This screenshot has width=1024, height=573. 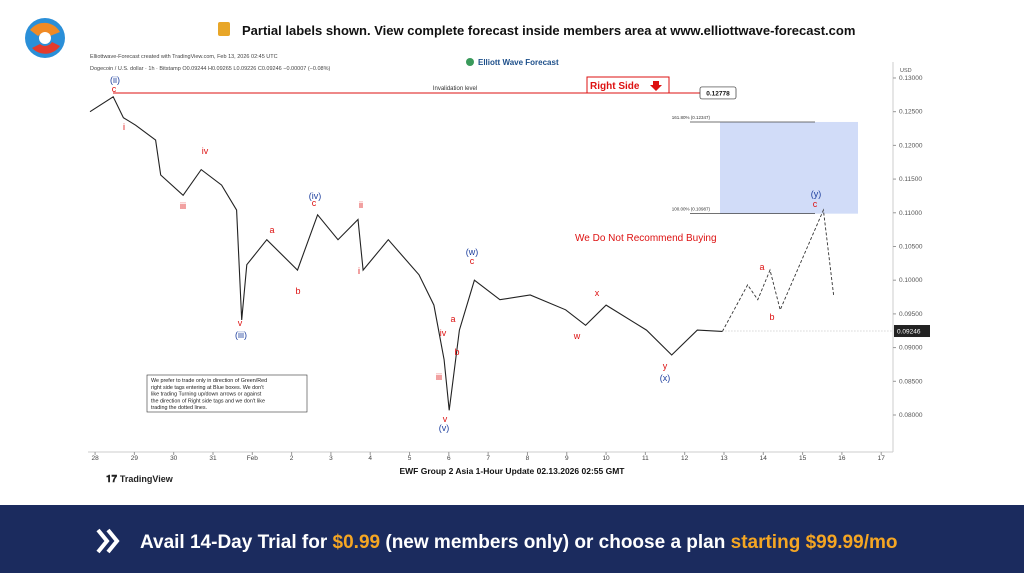 I want to click on x-tick-label: 15, so click(x=803, y=458).